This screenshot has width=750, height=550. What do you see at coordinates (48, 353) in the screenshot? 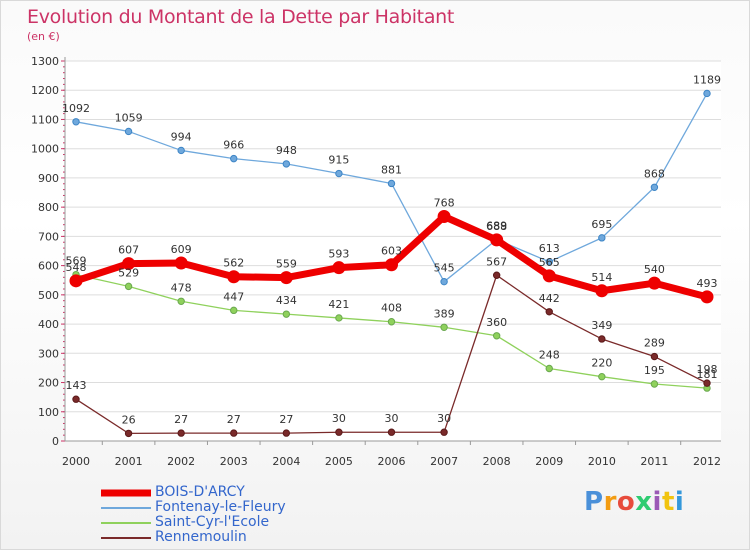
I see `y-tick-label: 300` at bounding box center [48, 353].